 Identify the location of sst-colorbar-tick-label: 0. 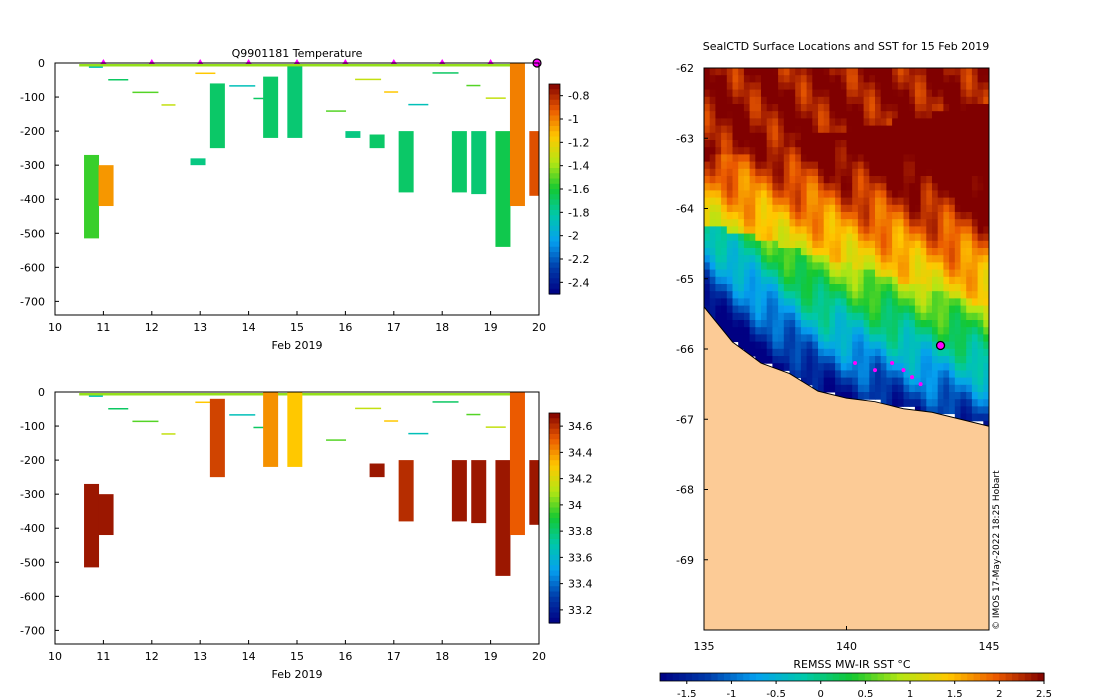
(821, 694).